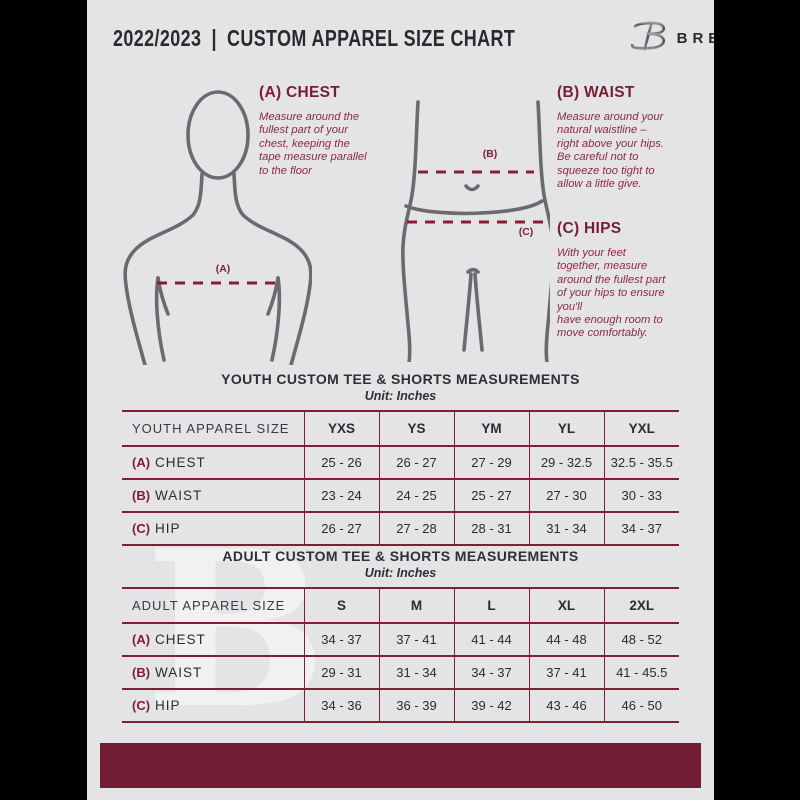 This screenshot has height=800, width=800. Describe the element at coordinates (400, 573) in the screenshot. I see `adult-section-unit: Unit: Inches` at that location.